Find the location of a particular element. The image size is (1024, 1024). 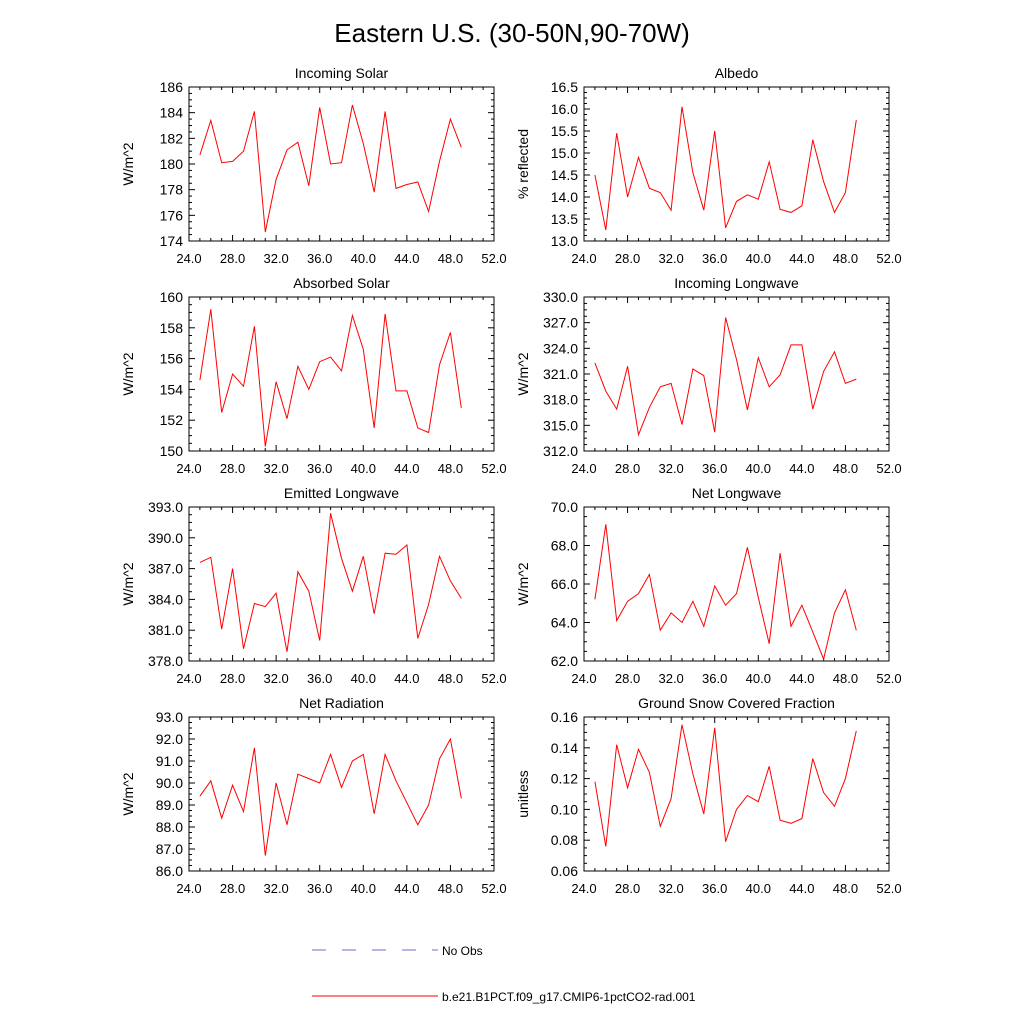

y-tick-label: 62.0 is located at coordinates (564, 661).